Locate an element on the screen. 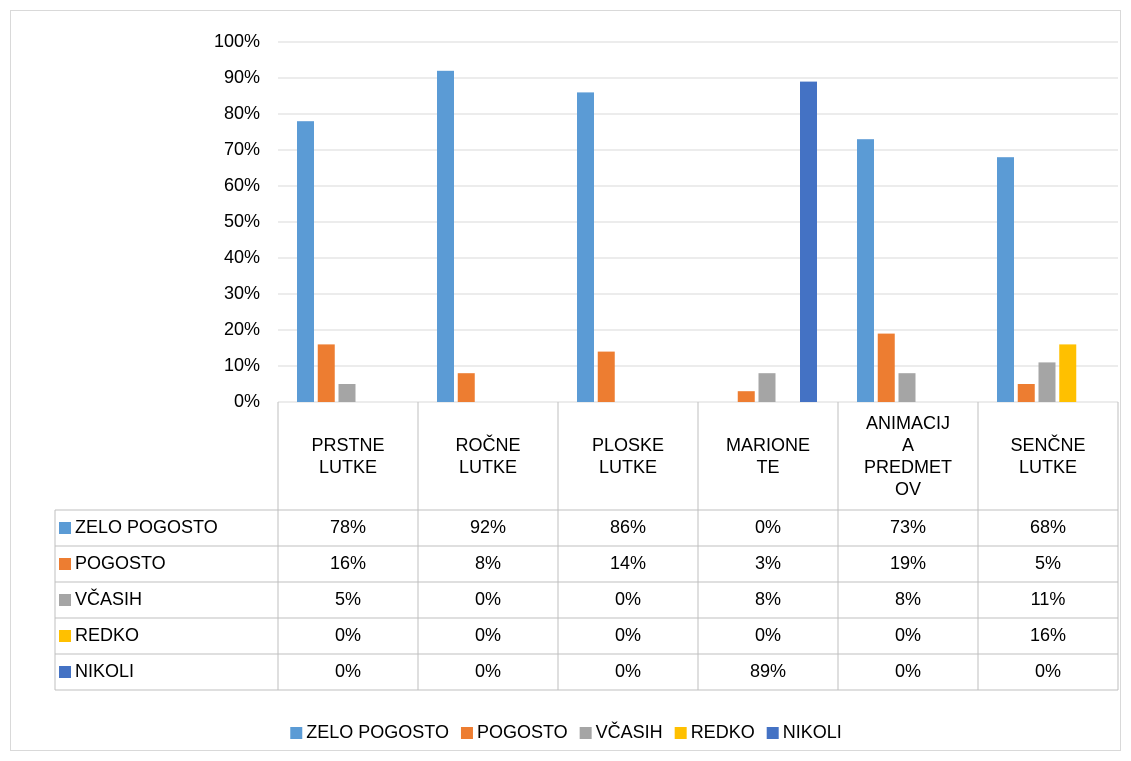 The width and height of the screenshot is (1131, 761). table-value: 68% is located at coordinates (1048, 527).